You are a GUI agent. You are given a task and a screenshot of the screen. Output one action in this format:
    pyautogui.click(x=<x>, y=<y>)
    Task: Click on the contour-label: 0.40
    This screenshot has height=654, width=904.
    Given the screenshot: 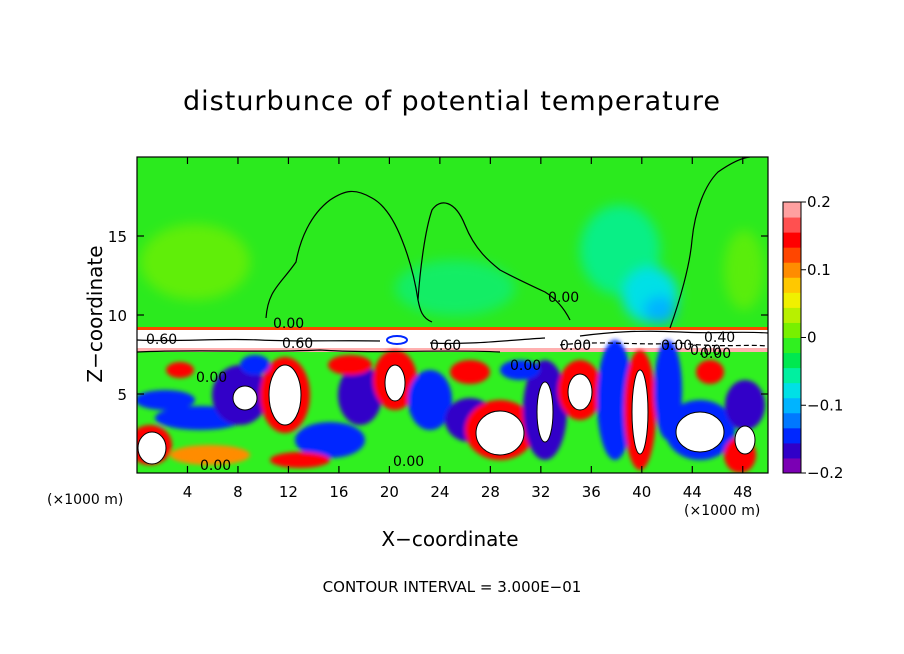 What is the action you would take?
    pyautogui.click(x=719, y=338)
    